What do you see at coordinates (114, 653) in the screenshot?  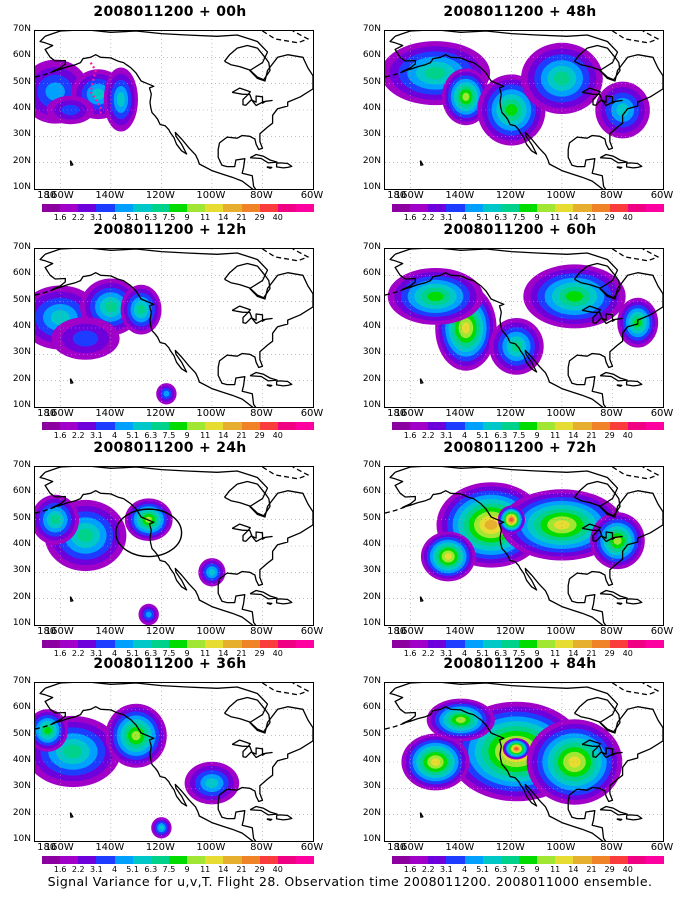 I see `colorbar-label: 4` at bounding box center [114, 653].